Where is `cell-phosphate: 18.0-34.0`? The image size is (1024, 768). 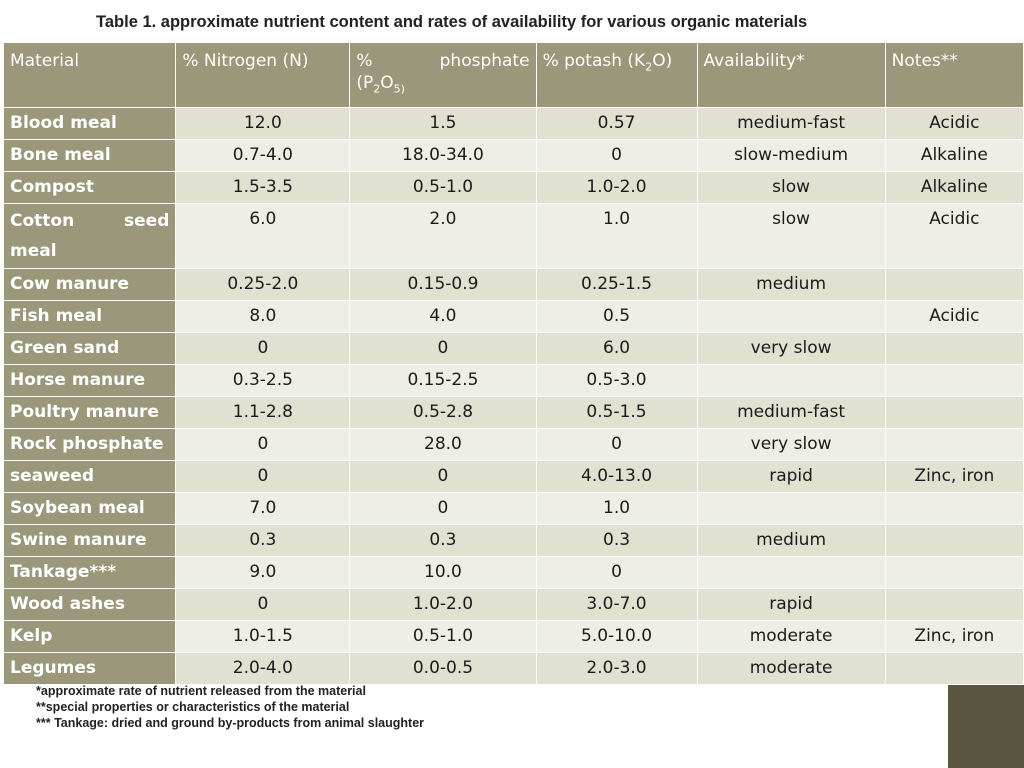
cell-phosphate: 18.0-34.0 is located at coordinates (443, 155).